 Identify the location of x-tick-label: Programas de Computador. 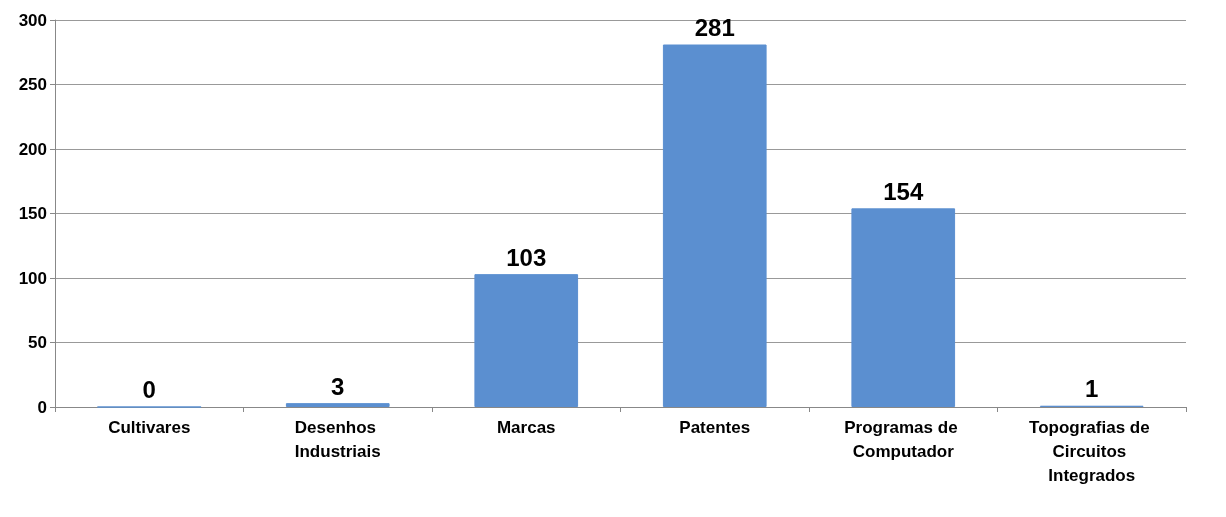
(903, 439).